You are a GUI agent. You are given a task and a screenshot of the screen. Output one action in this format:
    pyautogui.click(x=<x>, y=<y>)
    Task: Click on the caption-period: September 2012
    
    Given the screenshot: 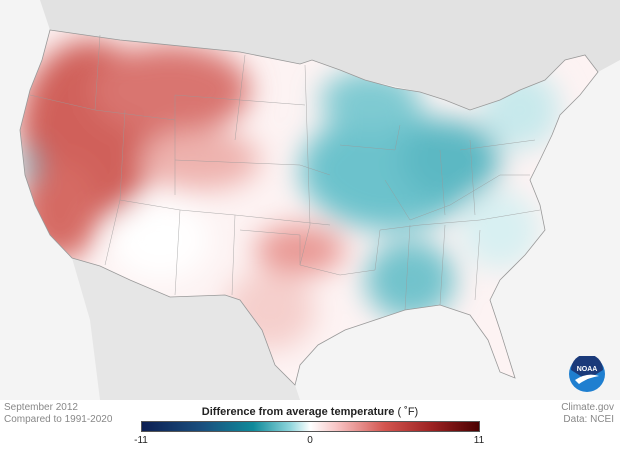 What is the action you would take?
    pyautogui.click(x=41, y=407)
    